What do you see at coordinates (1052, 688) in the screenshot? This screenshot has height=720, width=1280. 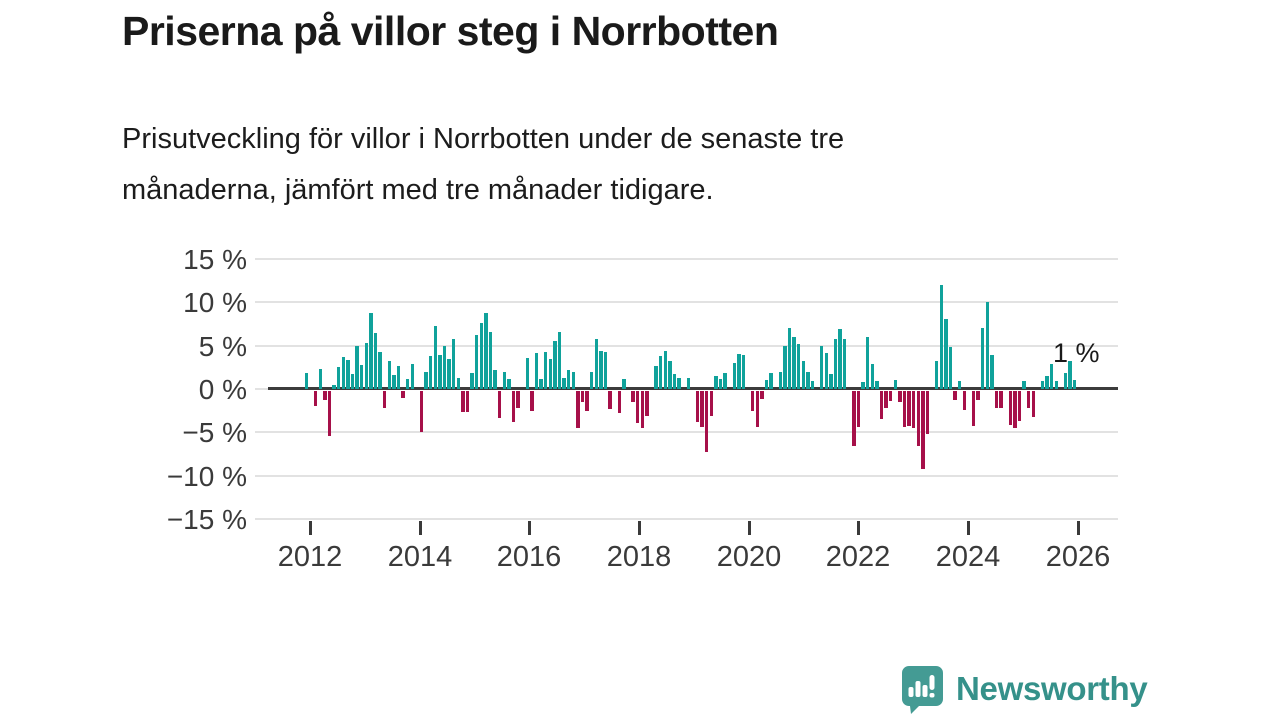 I see `newsworthy-wordmark: Newsworthy` at bounding box center [1052, 688].